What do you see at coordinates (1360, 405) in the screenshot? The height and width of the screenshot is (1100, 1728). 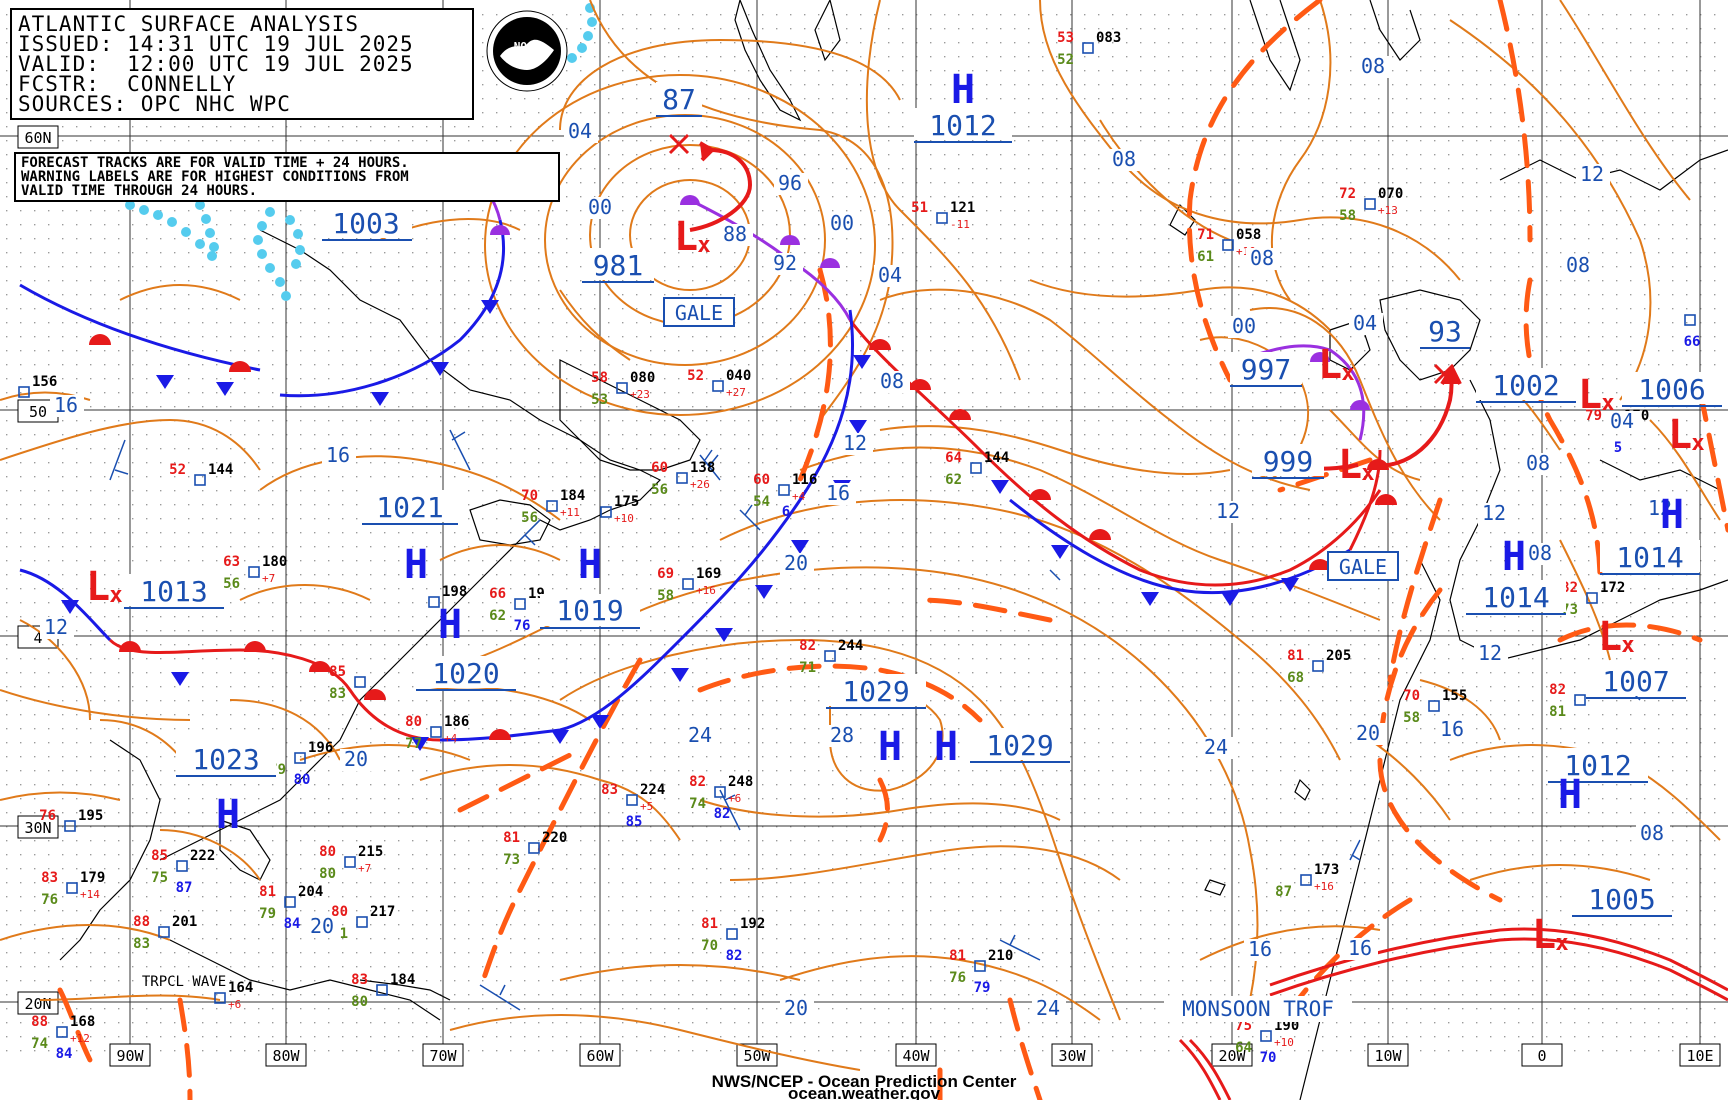 I see `occluded-front-symbol` at bounding box center [1360, 405].